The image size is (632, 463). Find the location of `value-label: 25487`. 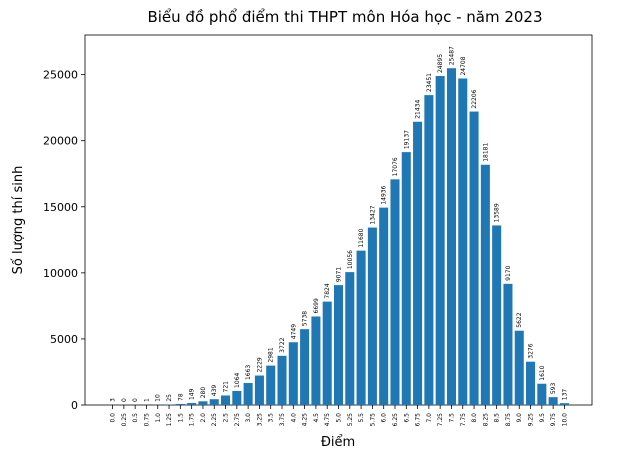

value-label: 25487 is located at coordinates (451, 55).